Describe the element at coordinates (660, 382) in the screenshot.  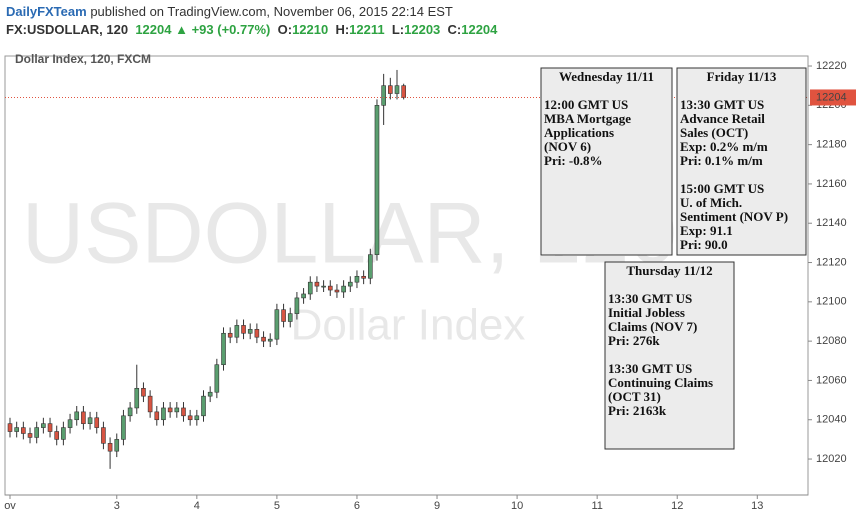
I see `event-line: Continuing Claims` at that location.